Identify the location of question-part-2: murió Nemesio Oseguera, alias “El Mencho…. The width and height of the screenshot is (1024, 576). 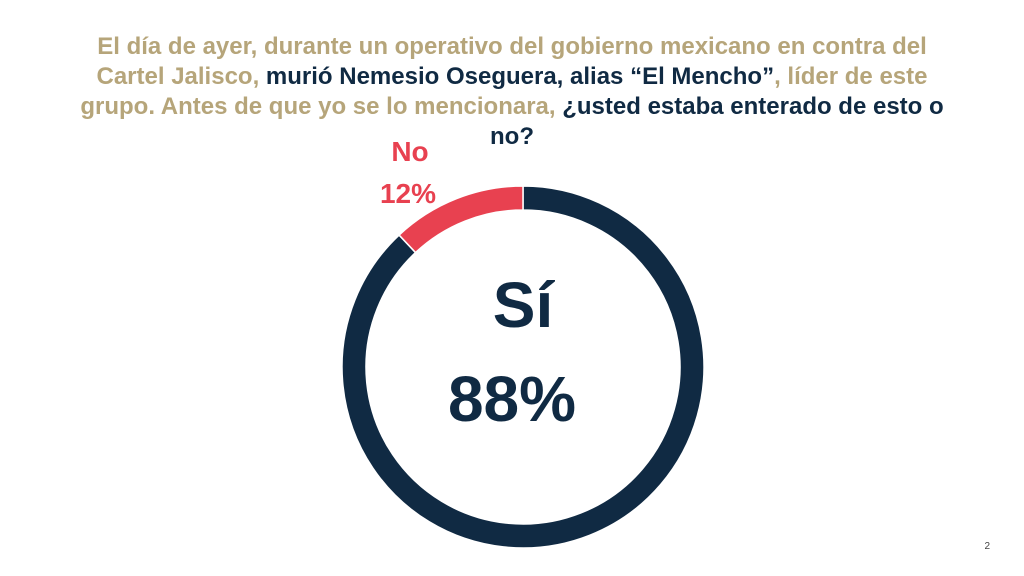
(517, 76).